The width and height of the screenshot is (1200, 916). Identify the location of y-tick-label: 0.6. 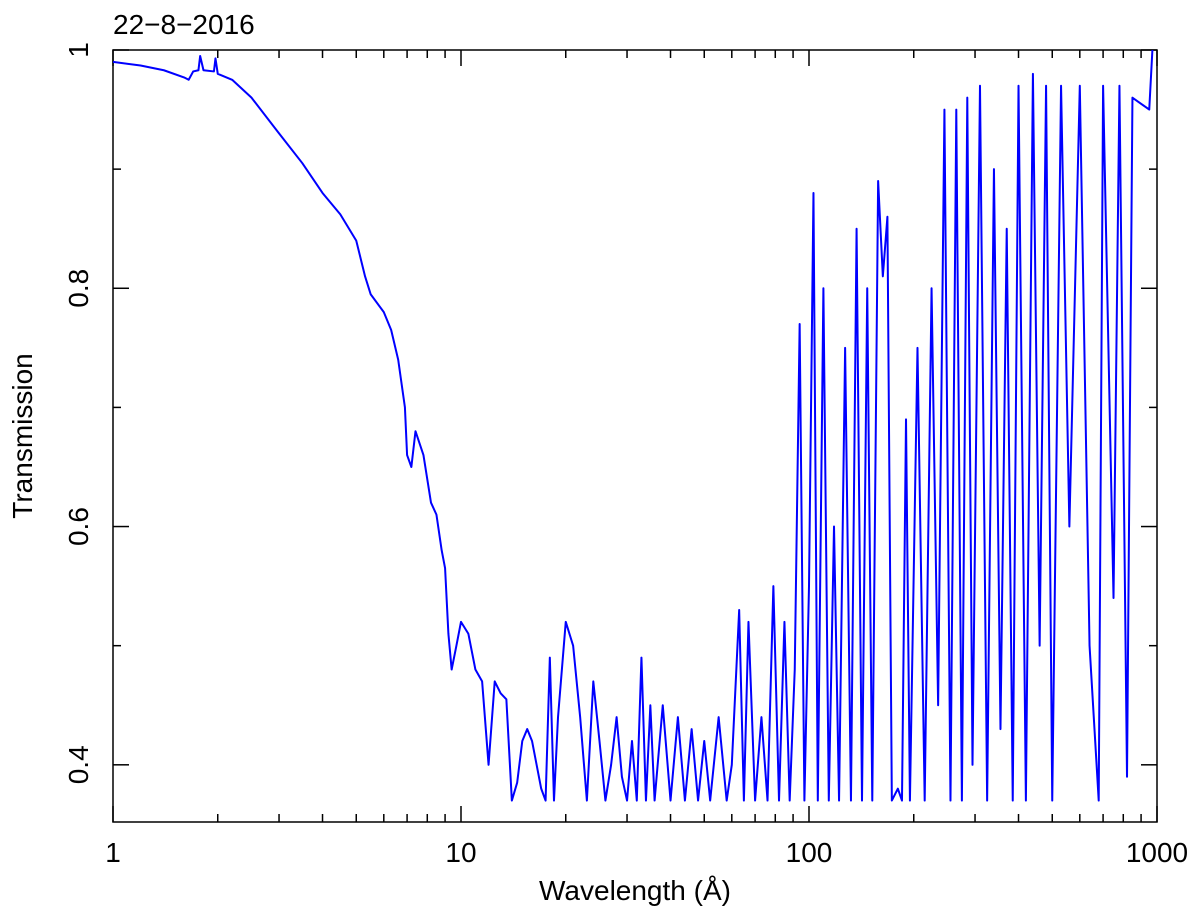
(78, 526).